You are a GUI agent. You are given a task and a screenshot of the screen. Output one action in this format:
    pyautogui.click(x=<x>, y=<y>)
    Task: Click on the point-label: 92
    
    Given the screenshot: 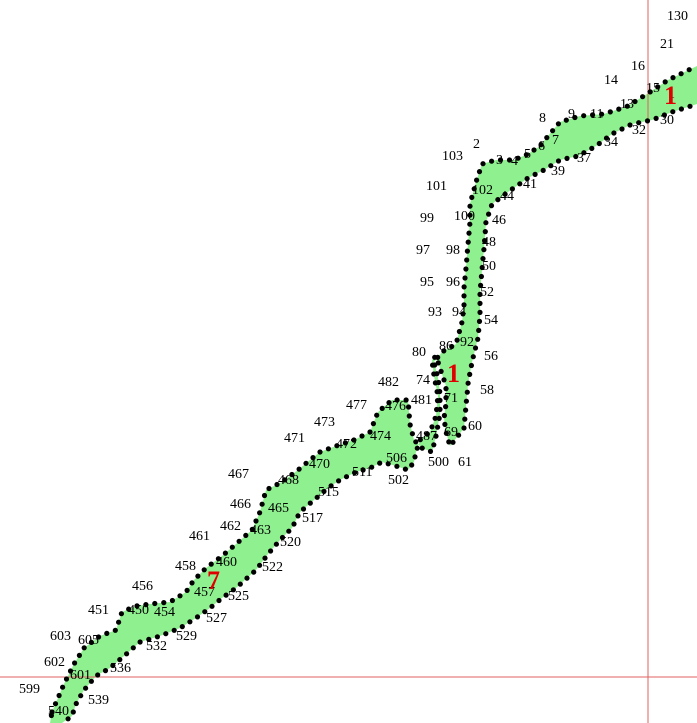 What is the action you would take?
    pyautogui.click(x=467, y=342)
    